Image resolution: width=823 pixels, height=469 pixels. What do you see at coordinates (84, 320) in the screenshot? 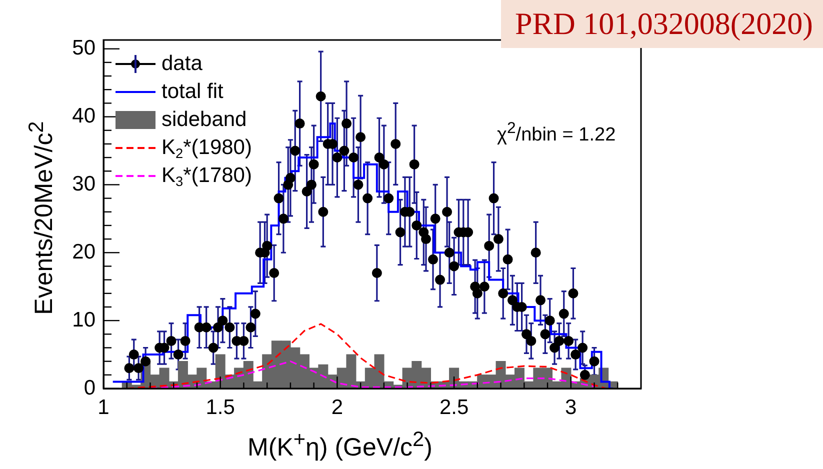
I see `y-tick-label: 10` at bounding box center [84, 320].